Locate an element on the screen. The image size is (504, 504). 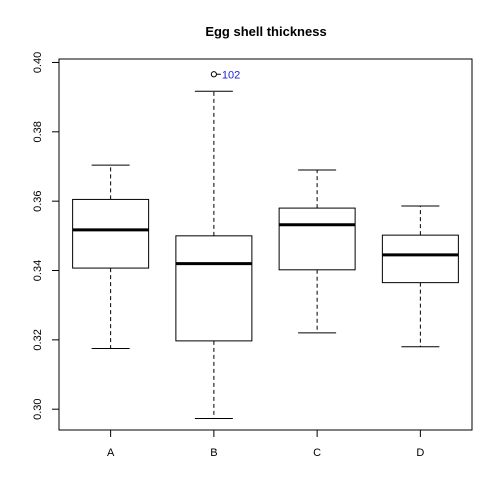
box-C is located at coordinates (317, 239).